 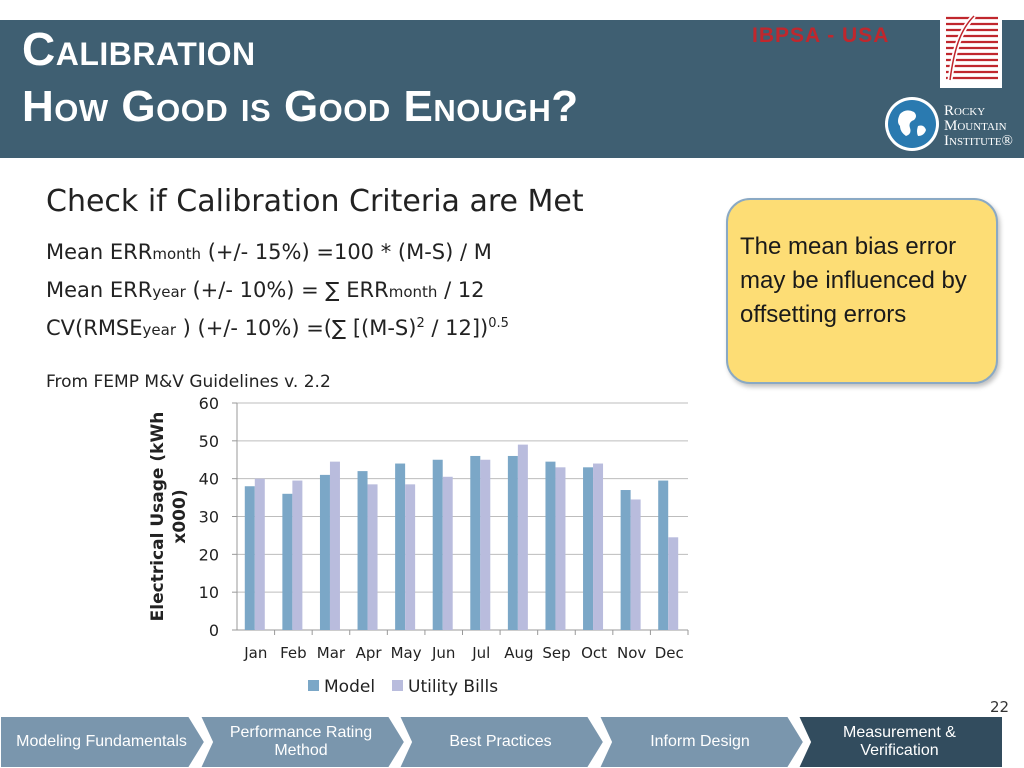 What do you see at coordinates (214, 630) in the screenshot?
I see `y-tick-label: 0` at bounding box center [214, 630].